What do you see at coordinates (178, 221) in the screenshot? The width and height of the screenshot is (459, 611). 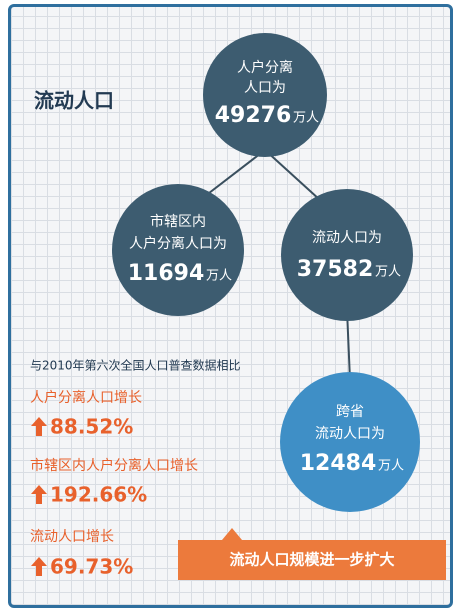 I see `node-text: 市辖区内` at bounding box center [178, 221].